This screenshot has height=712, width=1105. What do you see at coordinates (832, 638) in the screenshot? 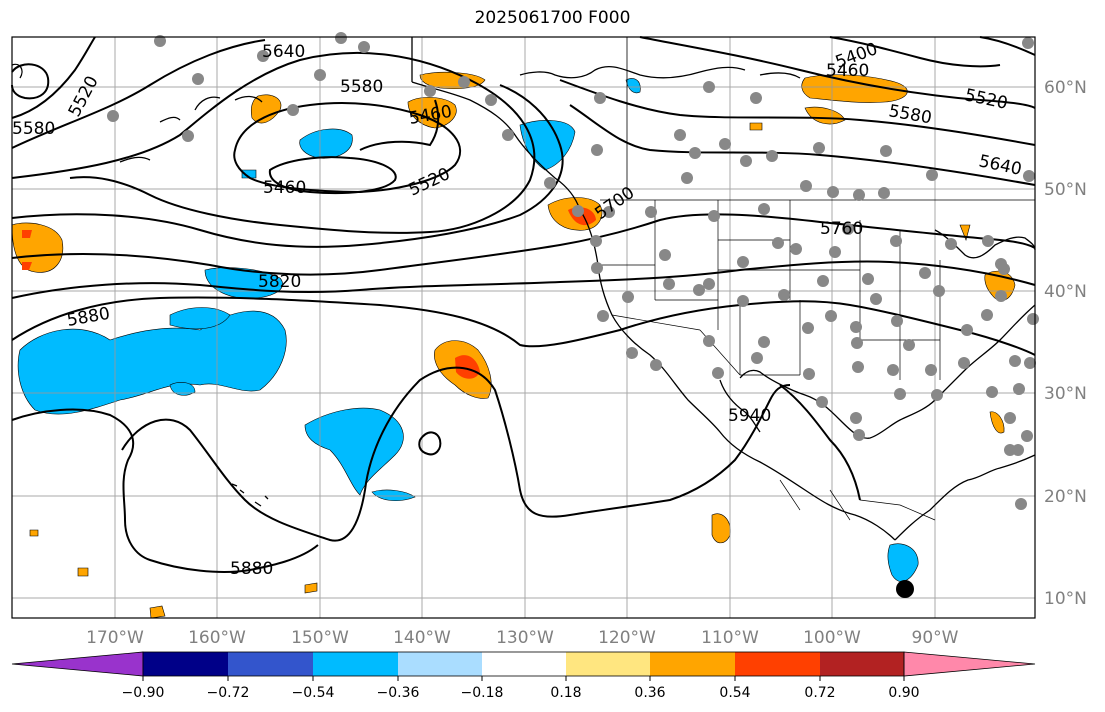
I see `lon-tick-label: 100°W` at bounding box center [832, 638].